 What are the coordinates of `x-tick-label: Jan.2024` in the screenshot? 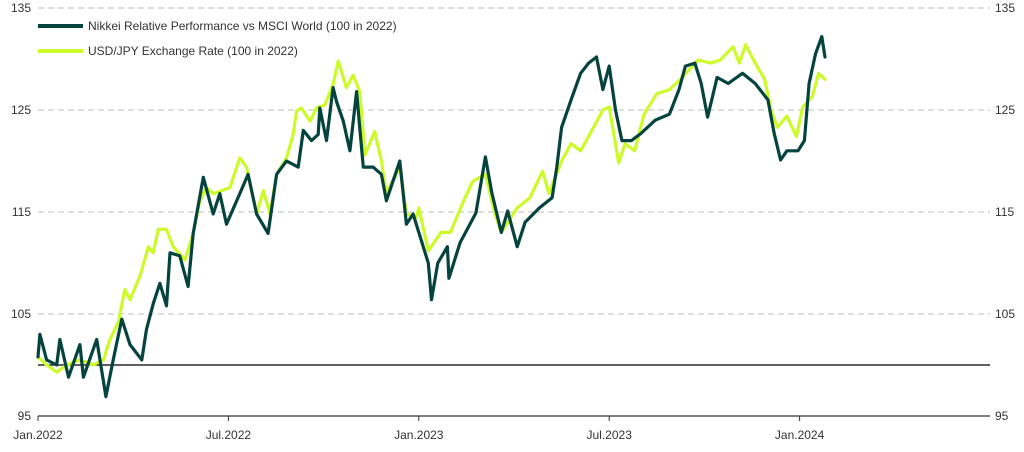 It's located at (800, 435).